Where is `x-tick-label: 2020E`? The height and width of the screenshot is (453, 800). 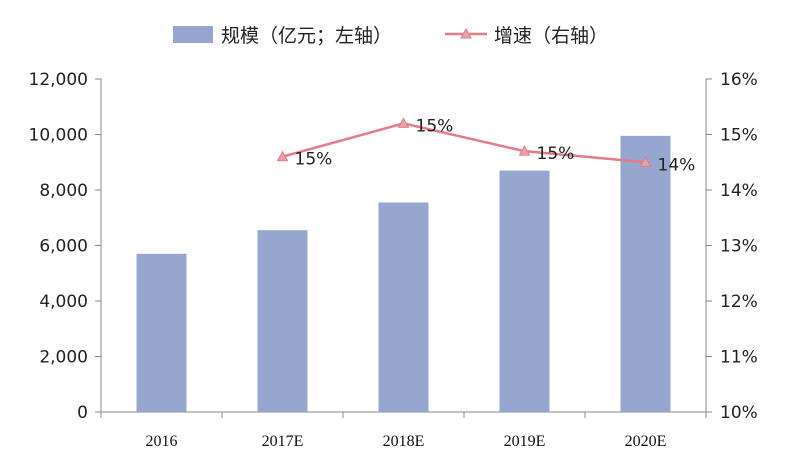 x-tick-label: 2020E is located at coordinates (646, 441).